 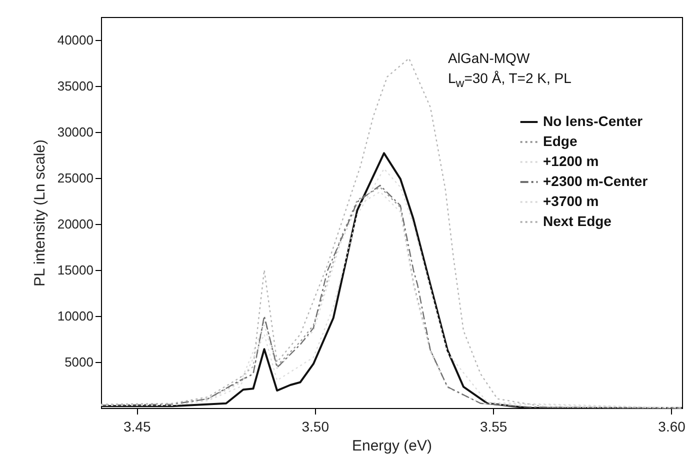 I want to click on y-tick-label: 30000, so click(x=75, y=132).